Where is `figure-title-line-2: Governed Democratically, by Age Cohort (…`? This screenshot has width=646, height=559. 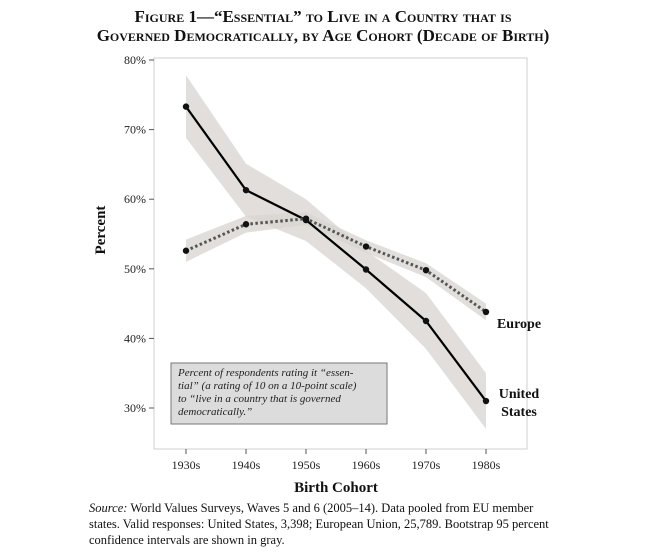
figure-title-line-2: Governed Democratically, by Age Cohort (… is located at coordinates (323, 35).